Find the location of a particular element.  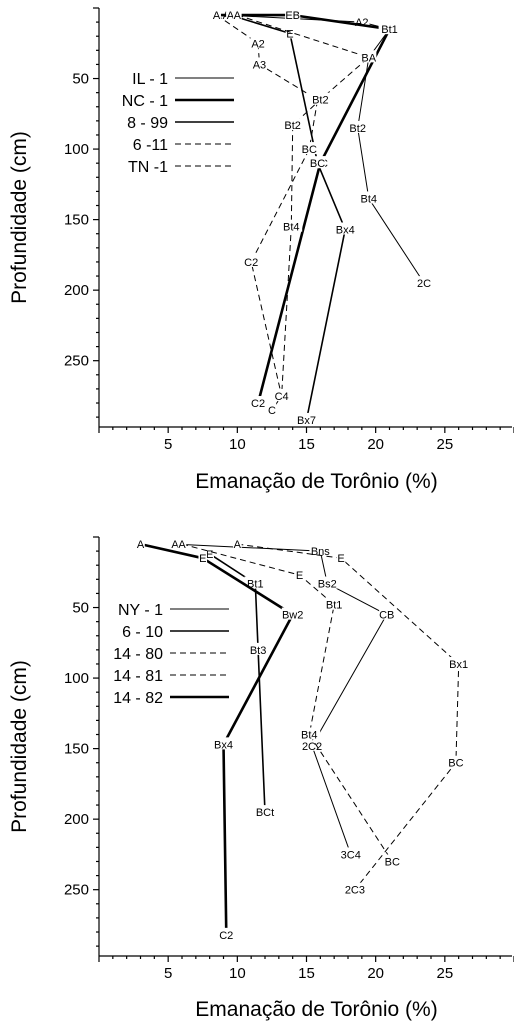

point-label: C is located at coordinates (272, 411).